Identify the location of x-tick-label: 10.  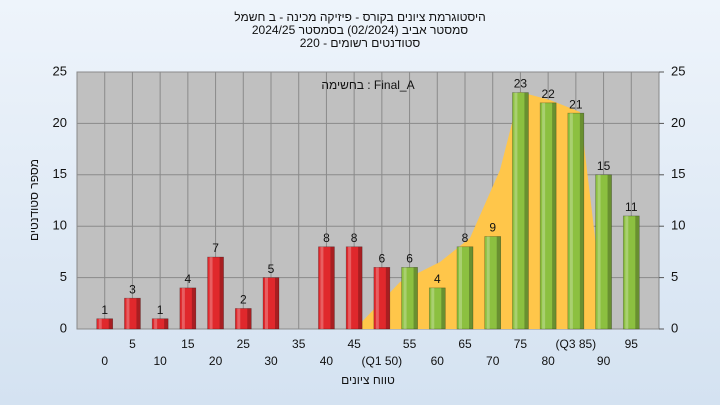
(160, 361).